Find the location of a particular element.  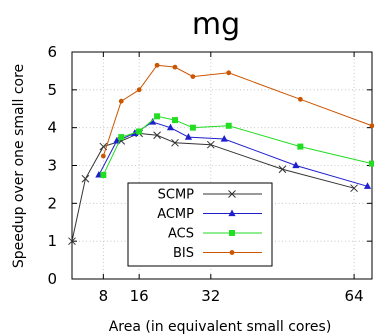

legend-label-acs: ACS is located at coordinates (181, 234).